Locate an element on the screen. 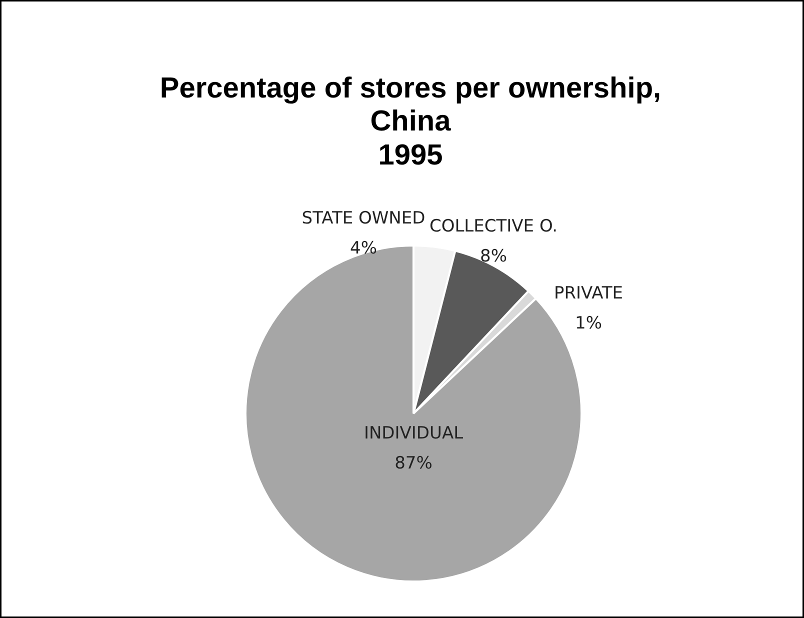  data-label: 1% is located at coordinates (588, 324).